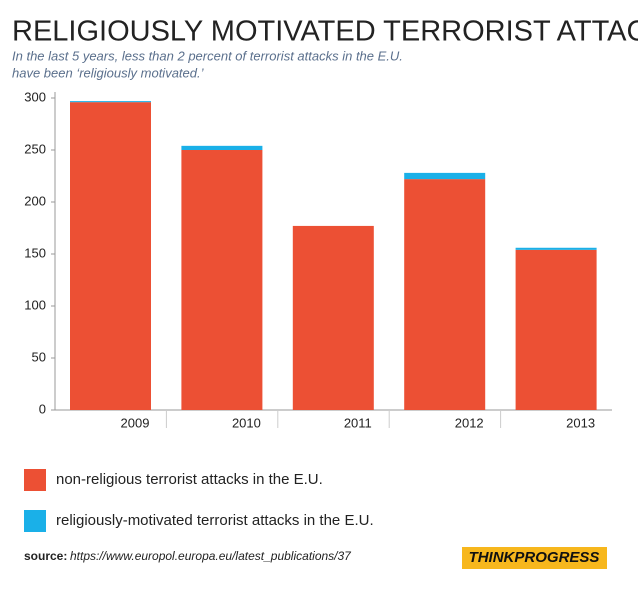 The width and height of the screenshot is (638, 599). I want to click on x-tick-label: 2012, so click(469, 422).